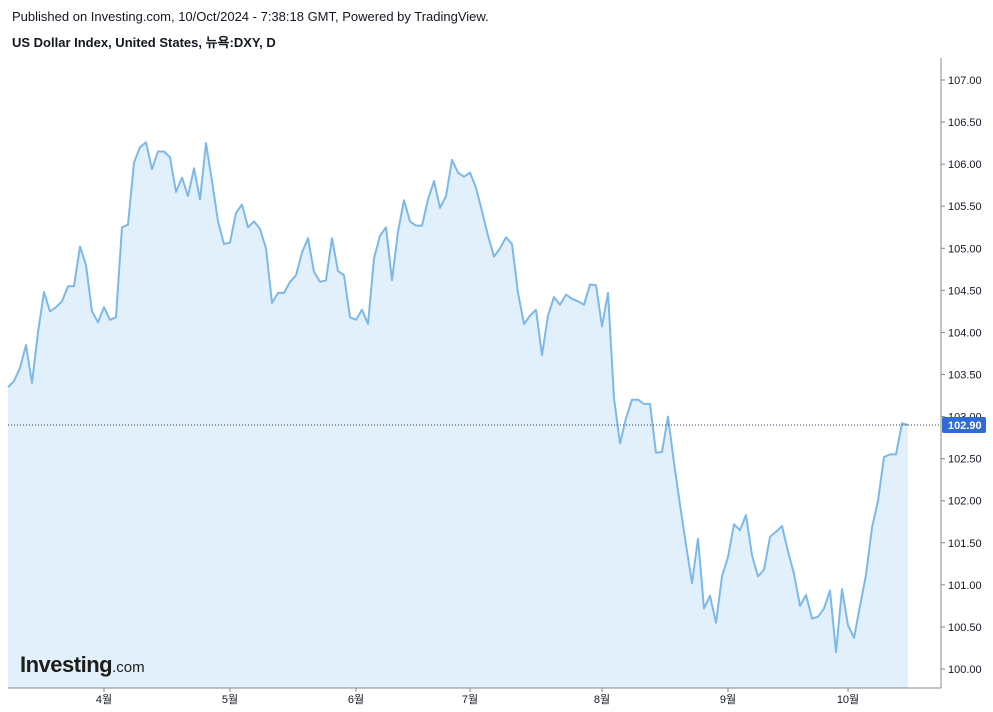  What do you see at coordinates (128, 667) in the screenshot?
I see `logo-suffix-text: .com` at bounding box center [128, 667].